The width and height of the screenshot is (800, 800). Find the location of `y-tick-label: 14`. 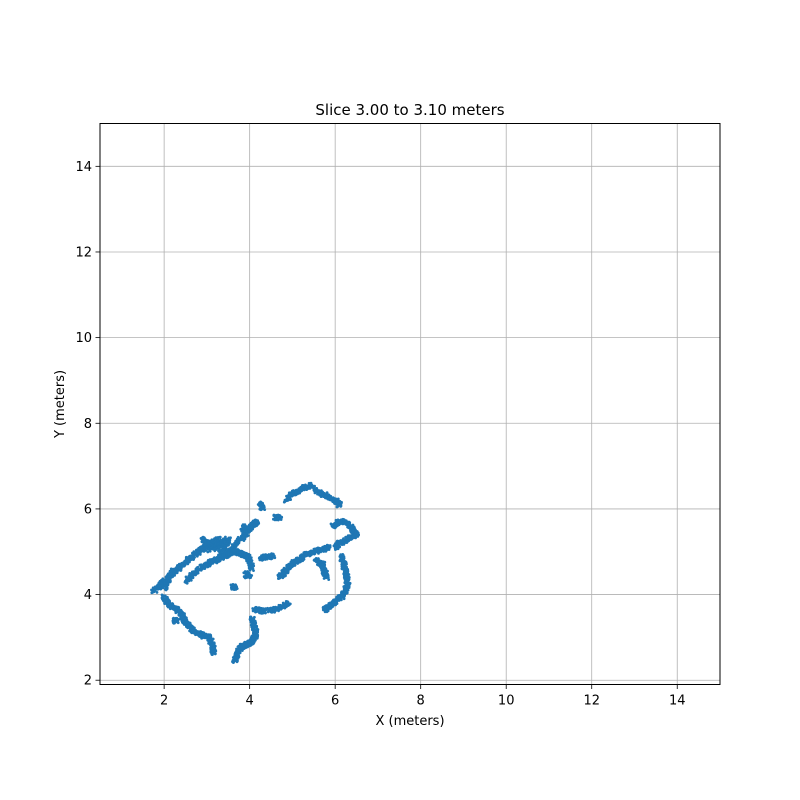

y-tick-label: 14 is located at coordinates (83, 167).